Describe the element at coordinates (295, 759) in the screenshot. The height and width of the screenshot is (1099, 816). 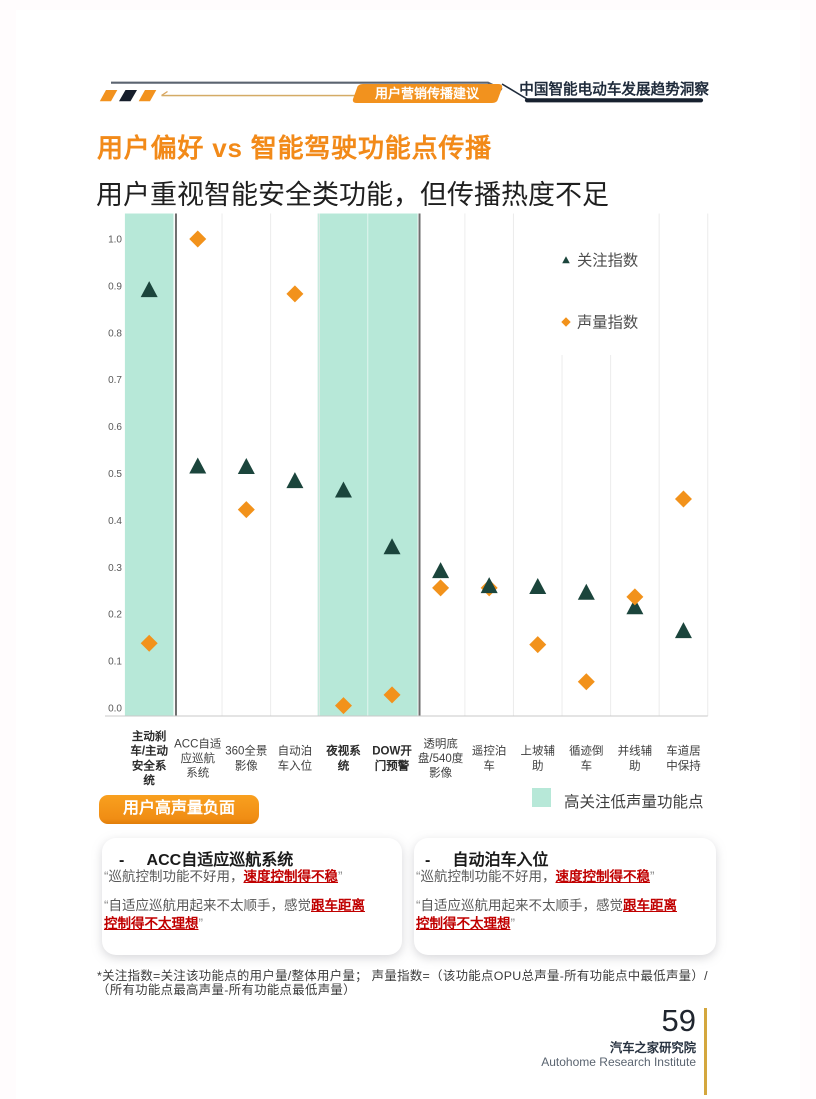
I see `svg-text: 自动泊车入位` at that location.